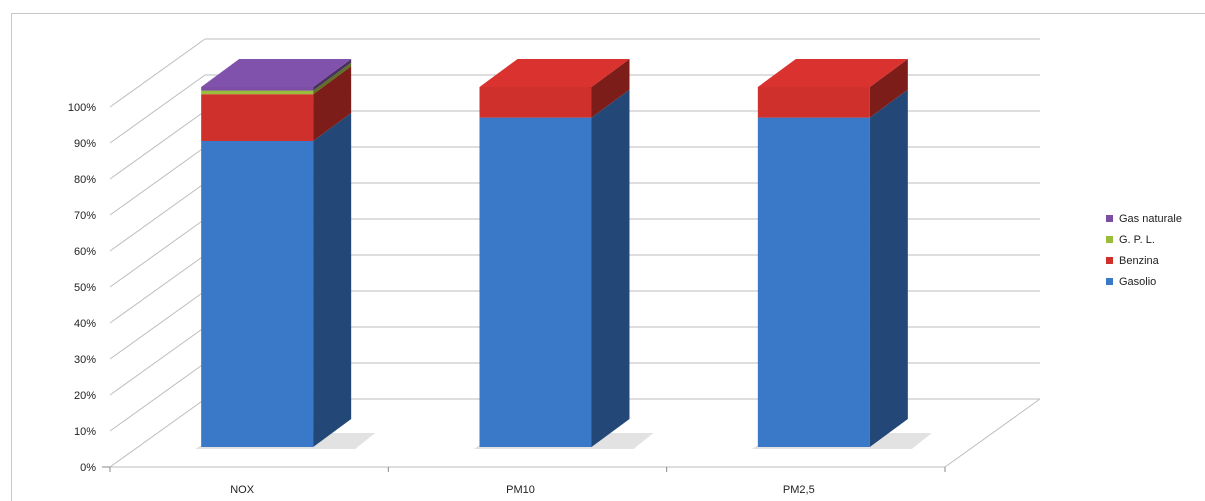 The width and height of the screenshot is (1205, 501). Describe the element at coordinates (85, 180) in the screenshot. I see `y-tick-label: 80%` at that location.